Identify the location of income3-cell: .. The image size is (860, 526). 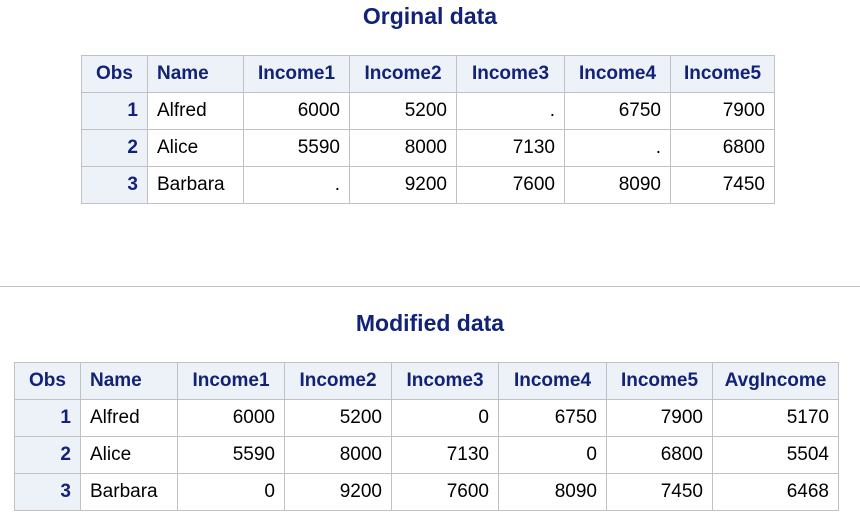
(510, 111).